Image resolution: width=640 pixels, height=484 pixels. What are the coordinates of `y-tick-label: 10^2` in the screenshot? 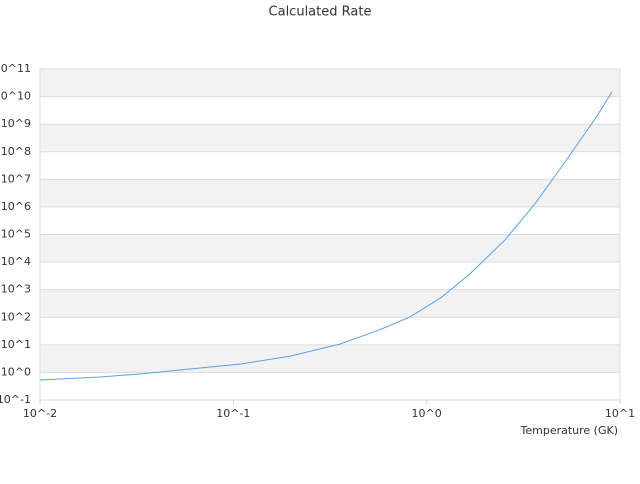 It's located at (16, 316).